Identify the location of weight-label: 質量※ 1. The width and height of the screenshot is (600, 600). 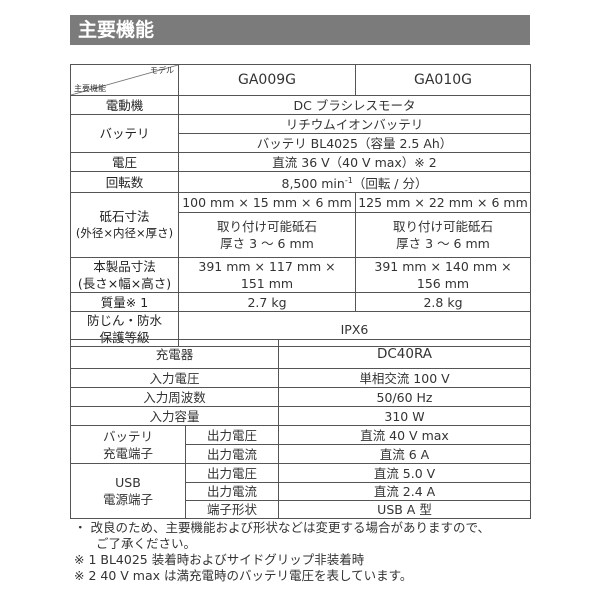
(124, 302).